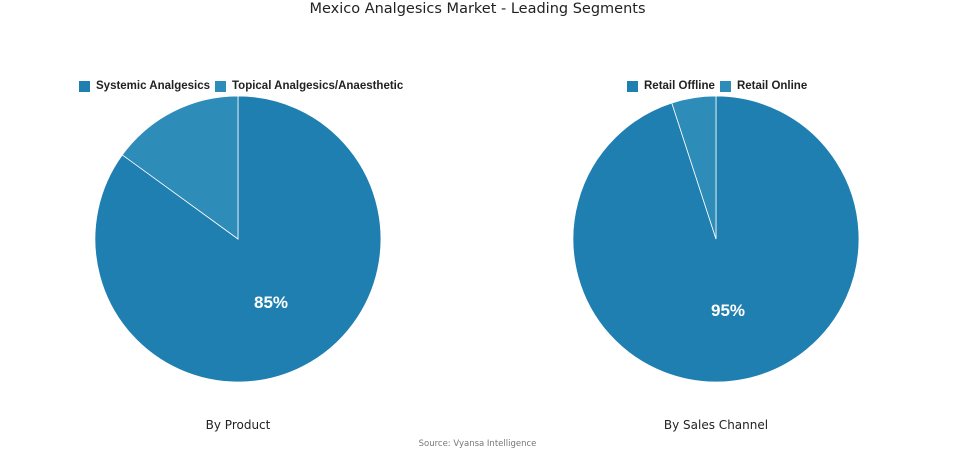  What do you see at coordinates (477, 444) in the screenshot?
I see `source-note: Source: Vyansa Intelligence` at bounding box center [477, 444].